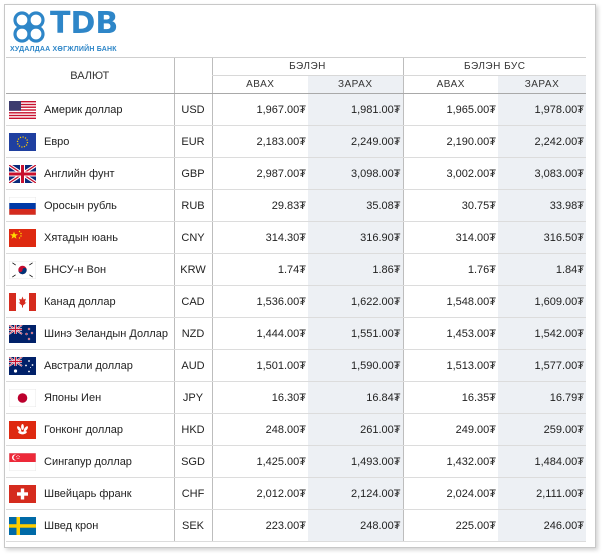  Describe the element at coordinates (542, 109) in the screenshot. I see `noncash-sell-rate: 1,978.00₮` at that location.